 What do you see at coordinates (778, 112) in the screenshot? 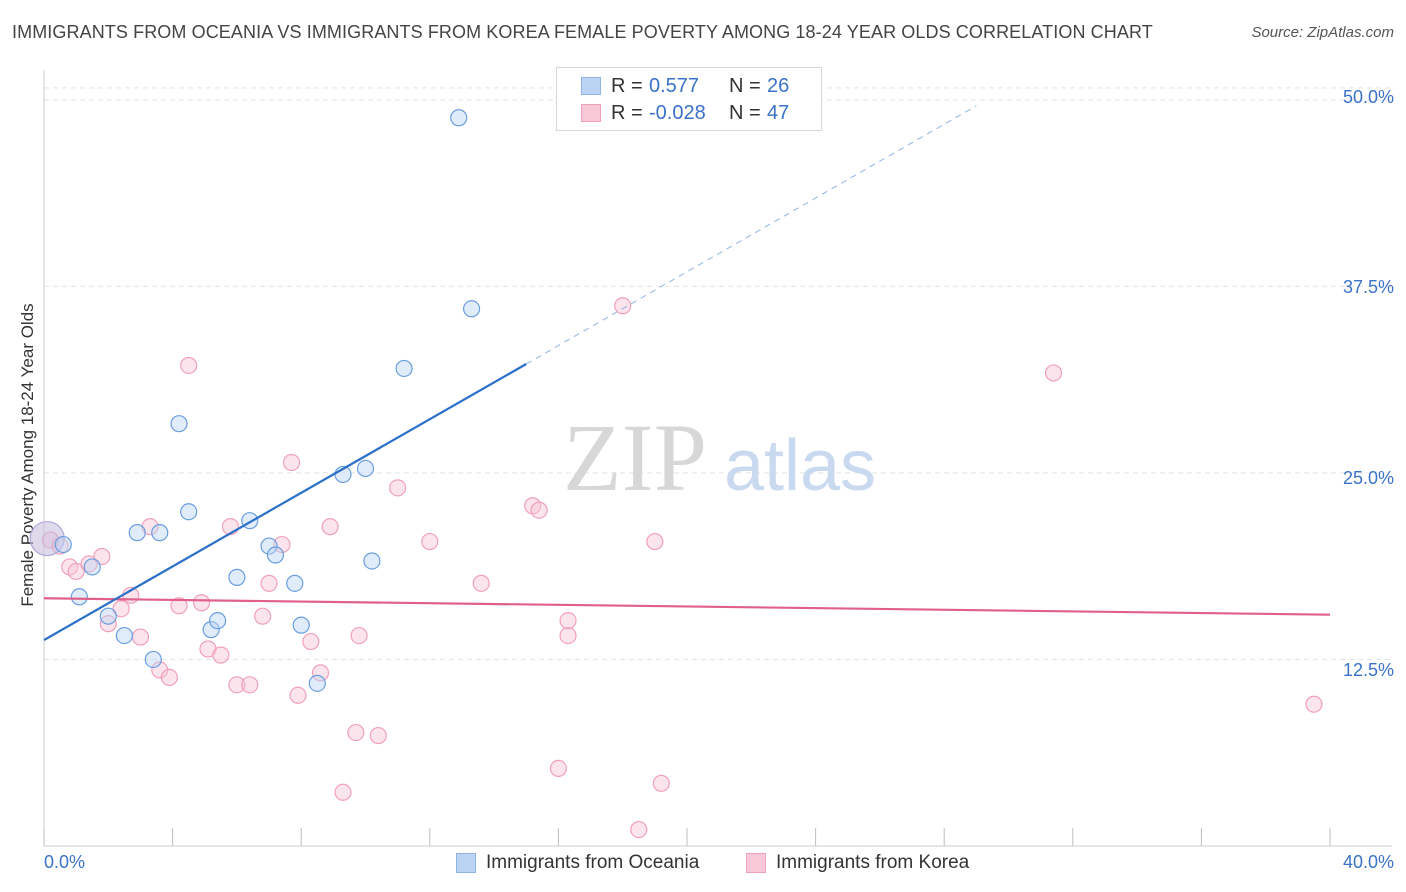
I see `legend-n-value: 47` at bounding box center [778, 112].